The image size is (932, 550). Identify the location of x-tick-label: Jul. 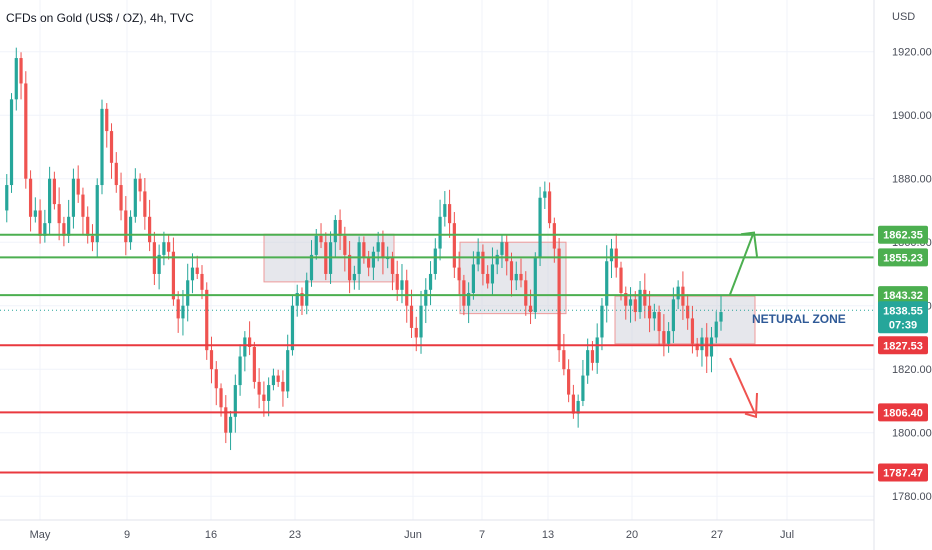
(787, 535).